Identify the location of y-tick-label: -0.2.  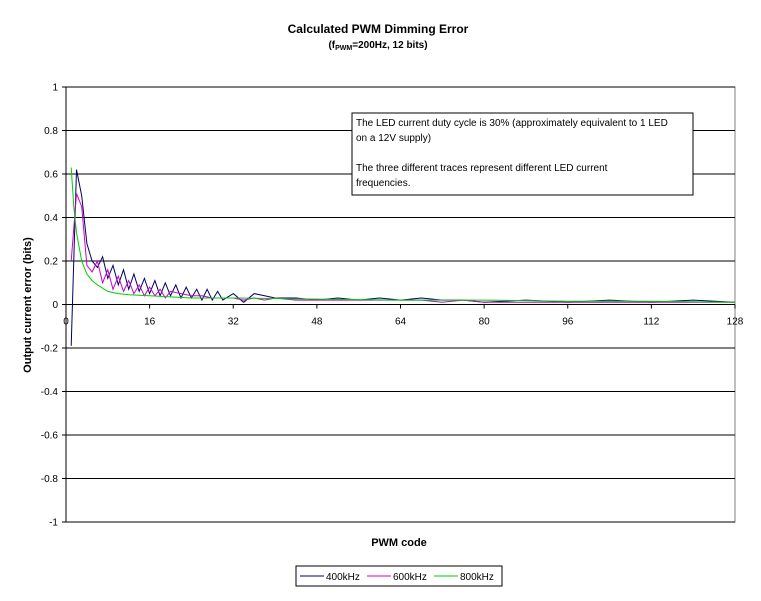
(50, 349).